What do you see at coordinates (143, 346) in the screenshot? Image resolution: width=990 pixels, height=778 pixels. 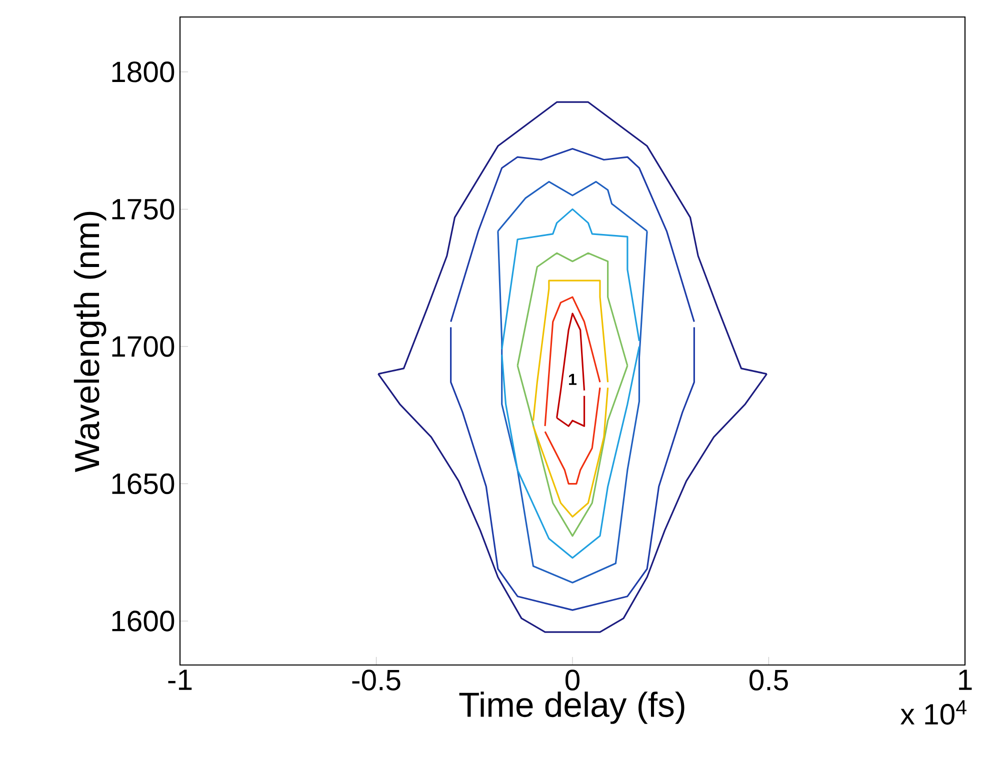 I see `y-tick-label: 1700` at bounding box center [143, 346].